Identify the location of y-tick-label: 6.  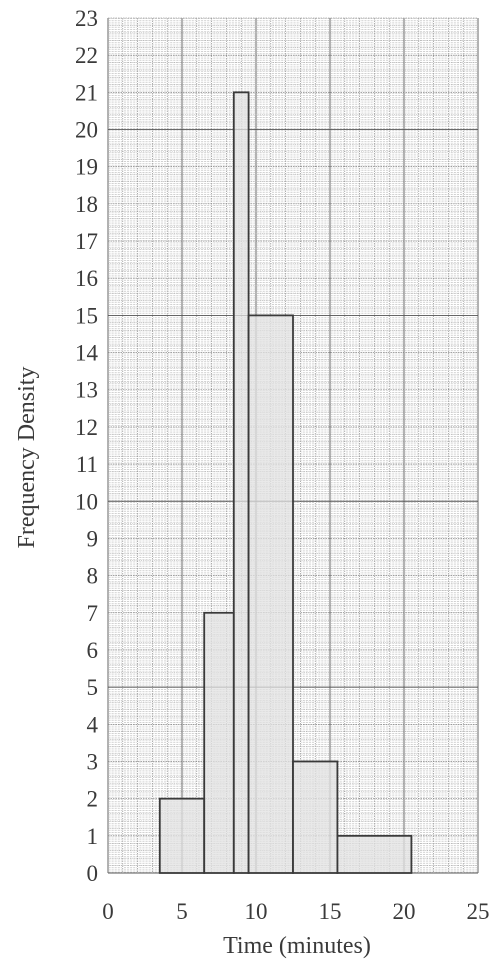
(93, 650).